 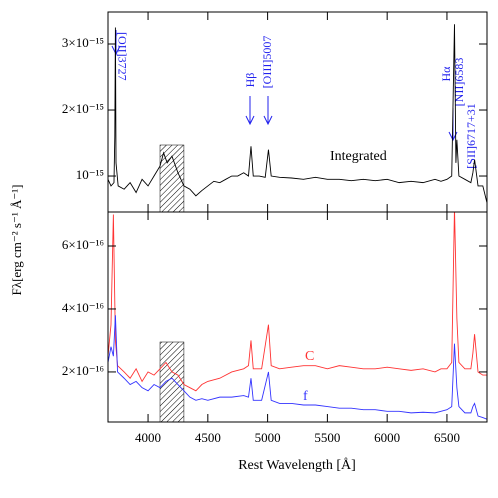 What do you see at coordinates (446, 74) in the screenshot?
I see `annotation: Hα` at bounding box center [446, 74].